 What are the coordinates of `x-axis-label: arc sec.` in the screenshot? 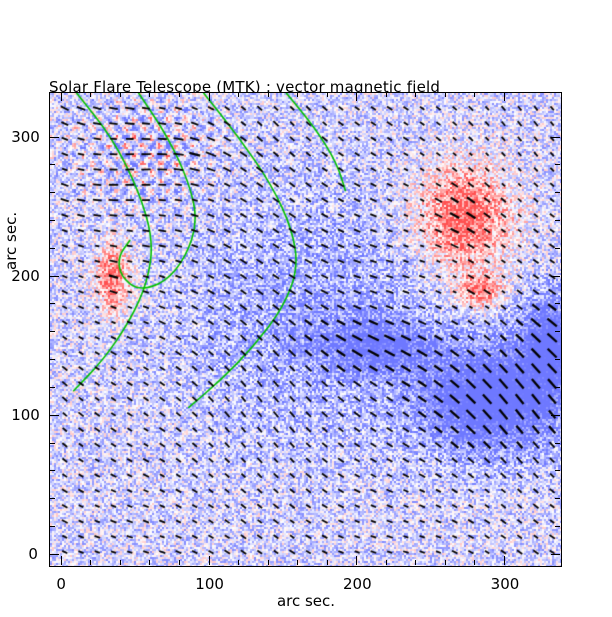 It's located at (306, 601).